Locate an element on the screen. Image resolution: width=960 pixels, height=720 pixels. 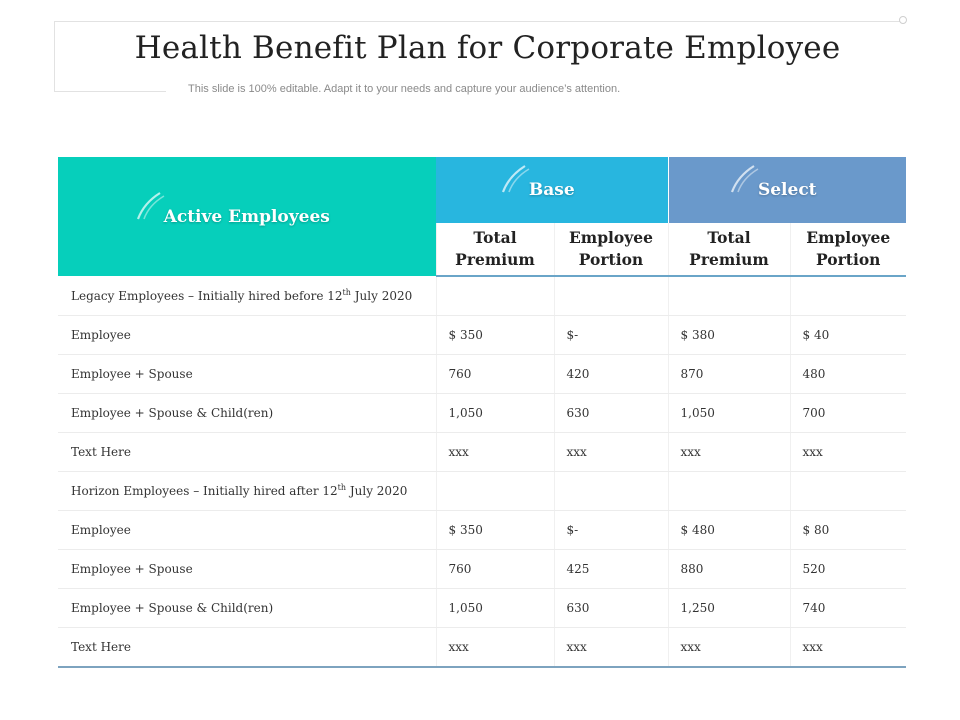
header-active-employees: Active Employees is located at coordinates (247, 216).